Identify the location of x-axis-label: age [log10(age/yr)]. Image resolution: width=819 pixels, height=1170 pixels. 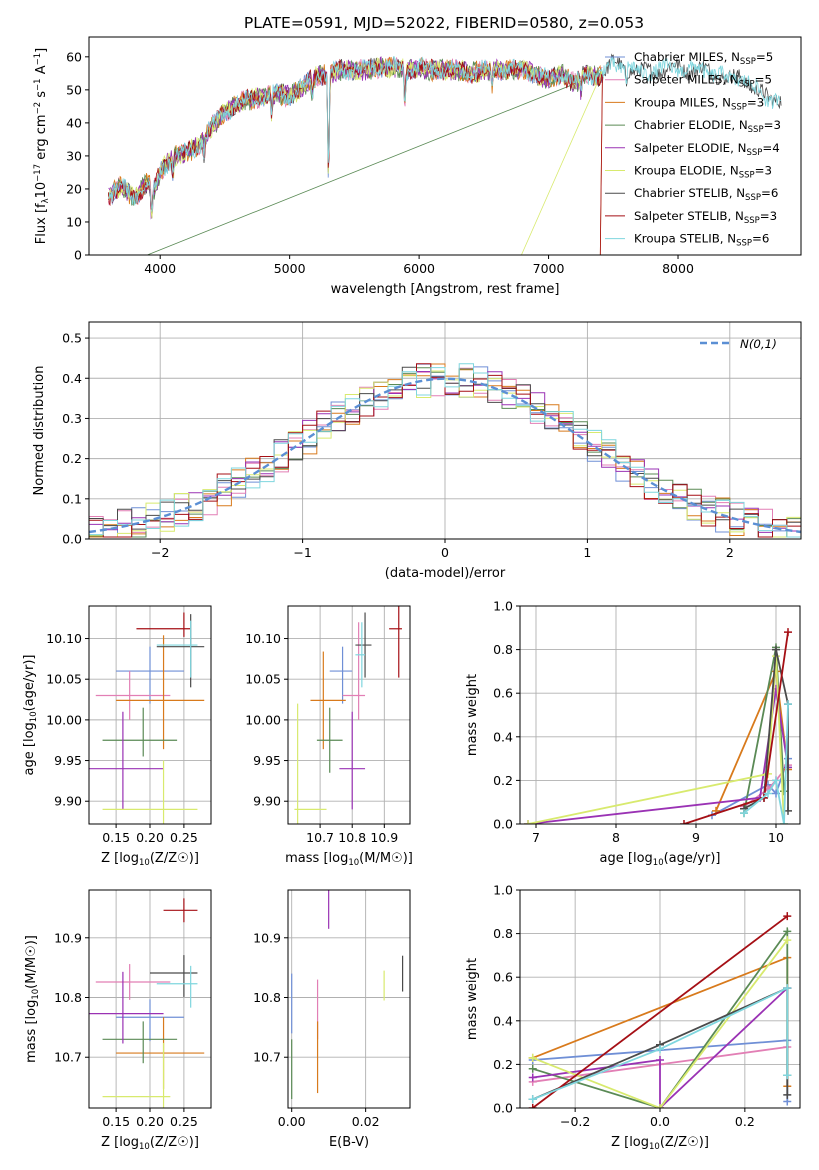
(660, 859).